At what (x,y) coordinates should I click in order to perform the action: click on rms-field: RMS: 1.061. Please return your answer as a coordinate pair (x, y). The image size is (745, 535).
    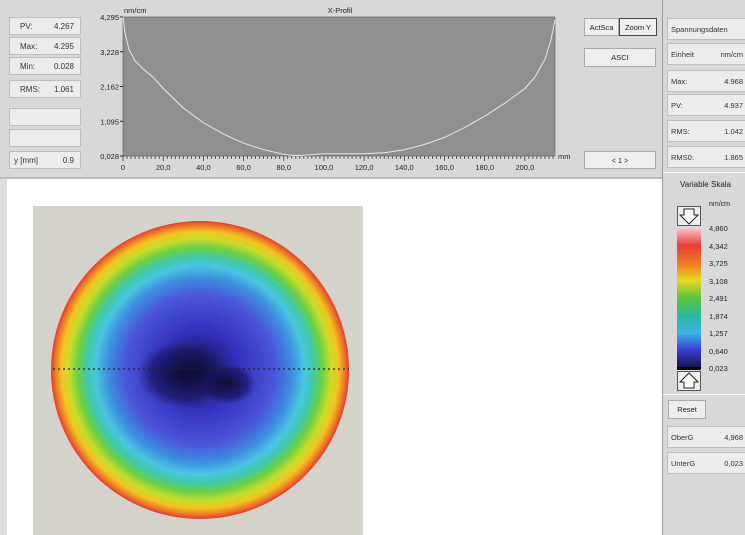
    Looking at the image, I should click on (45, 89).